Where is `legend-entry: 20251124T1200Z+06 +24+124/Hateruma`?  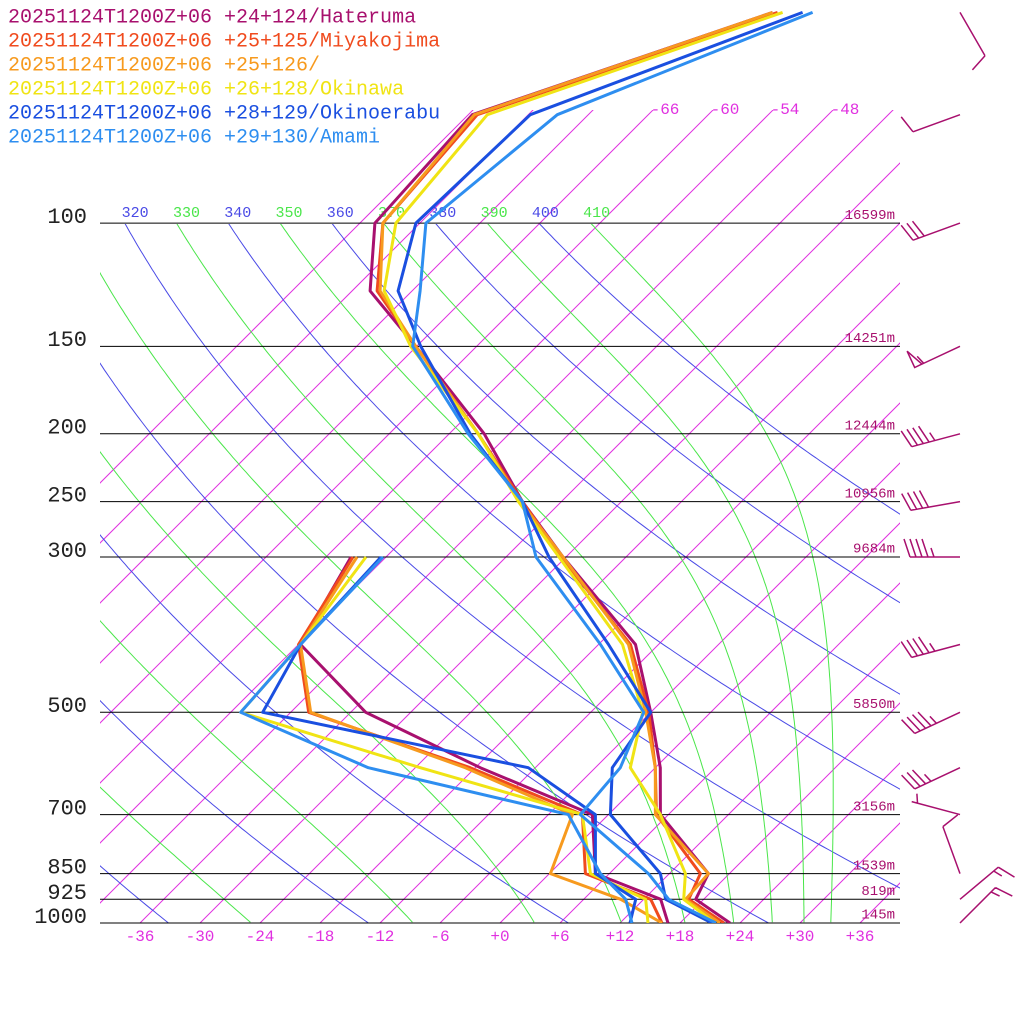
legend-entry: 20251124T1200Z+06 +24+124/Hateruma is located at coordinates (212, 17).